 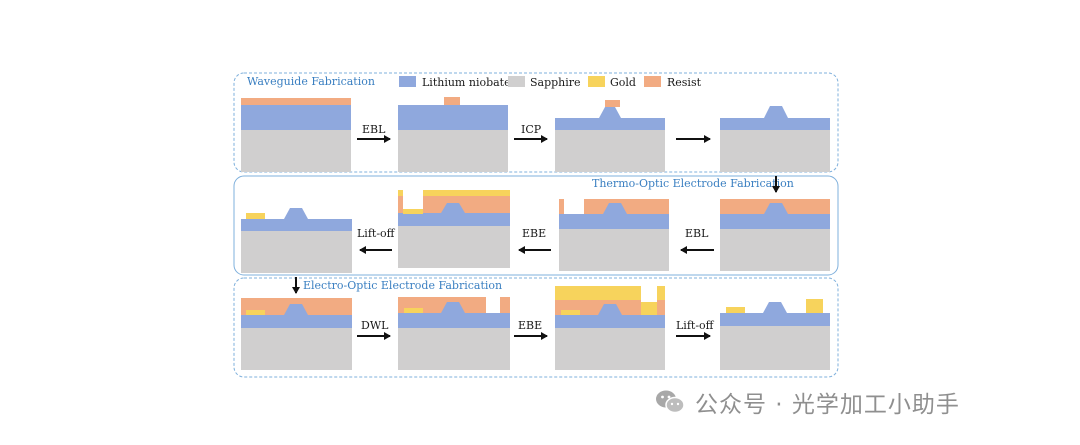 What do you see at coordinates (402, 285) in the screenshot?
I see `section-title-electro-optic: Electro-Optic Electrode Fabrication` at bounding box center [402, 285].